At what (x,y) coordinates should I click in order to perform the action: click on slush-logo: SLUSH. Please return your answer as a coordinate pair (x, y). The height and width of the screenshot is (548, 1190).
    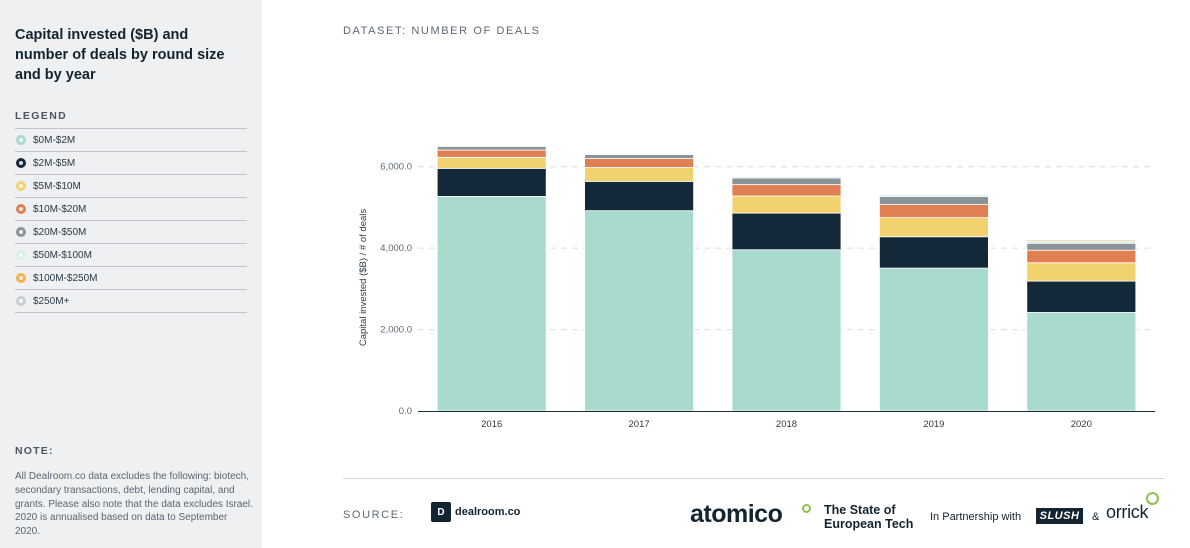
    Looking at the image, I should click on (1059, 516).